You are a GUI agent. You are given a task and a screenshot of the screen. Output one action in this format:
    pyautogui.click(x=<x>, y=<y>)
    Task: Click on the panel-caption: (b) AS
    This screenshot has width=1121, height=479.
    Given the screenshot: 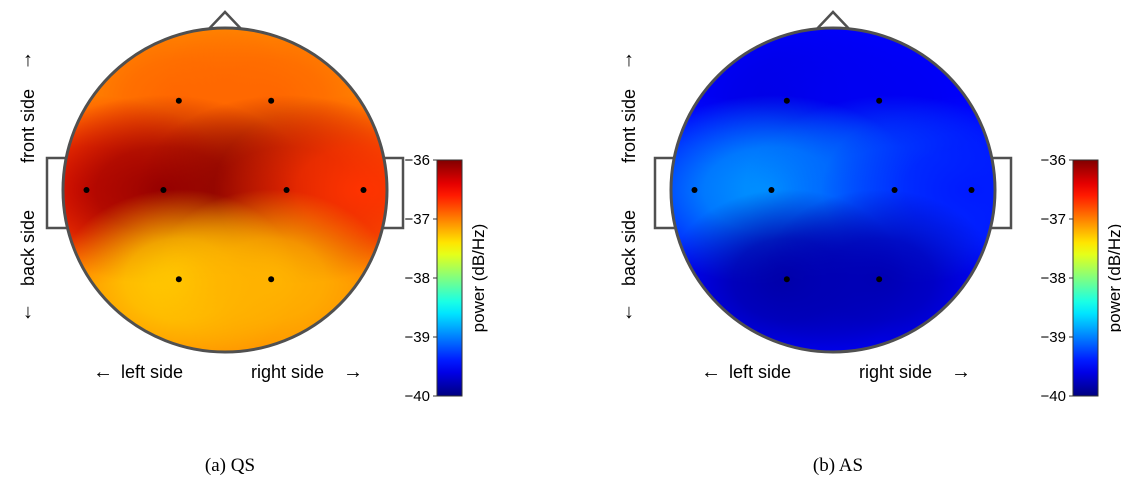 What is the action you would take?
    pyautogui.click(x=838, y=465)
    